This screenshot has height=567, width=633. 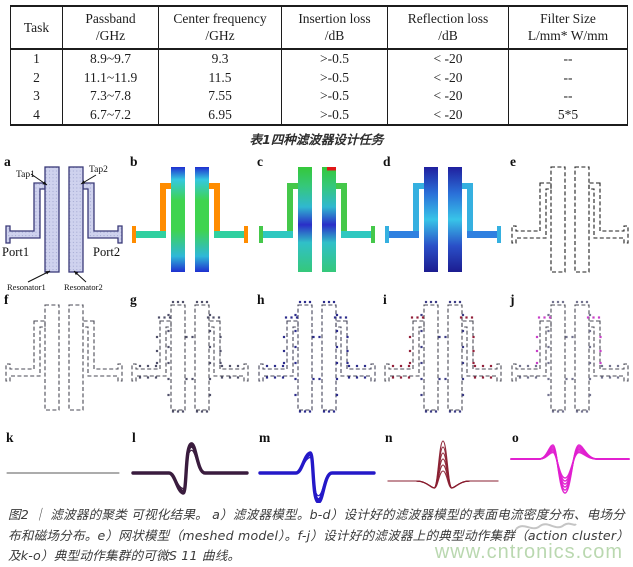 What do you see at coordinates (442, 459) in the screenshot?
I see `panel-n-drawing: n` at bounding box center [442, 459].